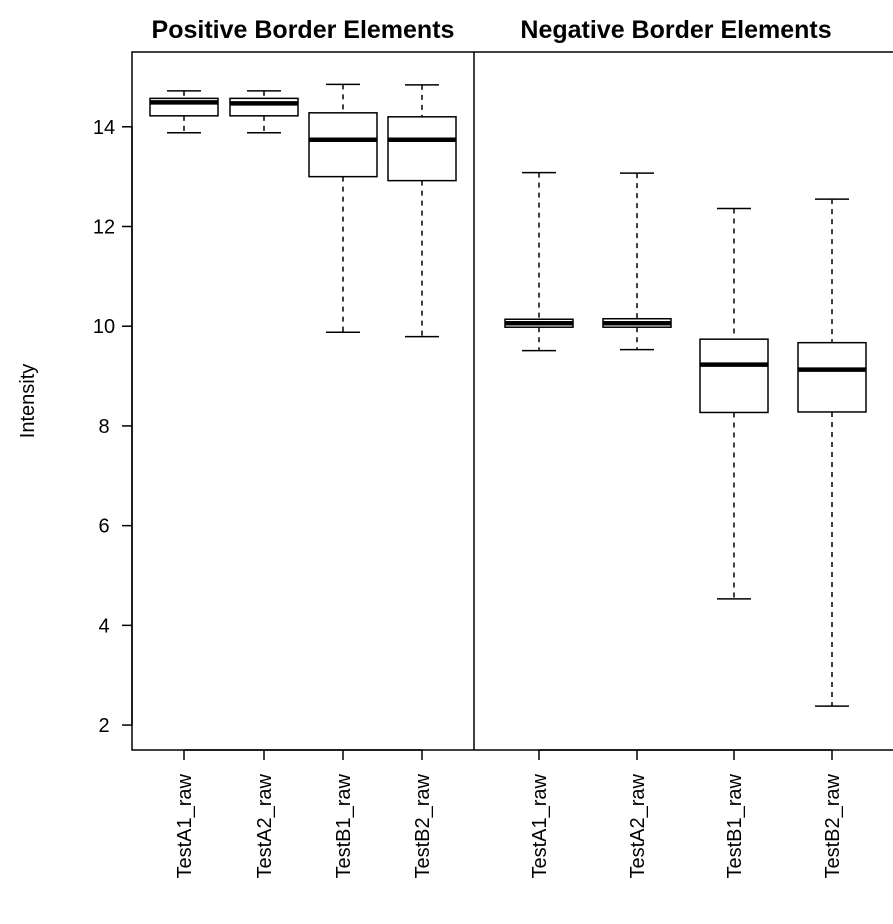  What do you see at coordinates (103, 726) in the screenshot?
I see `y-tick-label-2: 2` at bounding box center [103, 726].